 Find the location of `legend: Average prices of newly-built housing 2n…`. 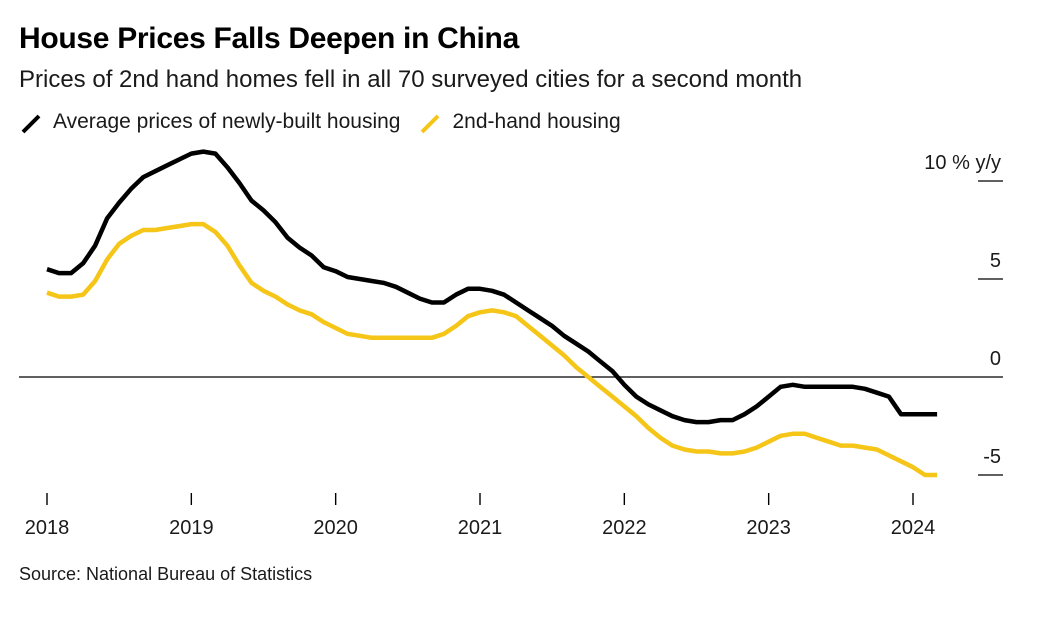

legend: Average prices of newly-built housing 2n… is located at coordinates (329, 122).